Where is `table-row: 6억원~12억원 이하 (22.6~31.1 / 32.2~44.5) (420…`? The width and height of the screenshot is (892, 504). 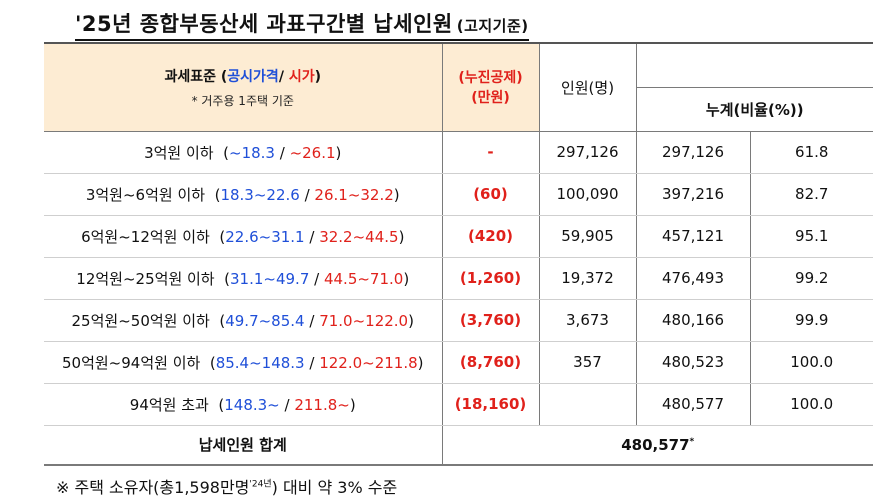
table-row: 6억원~12억원 이하 (22.6~31.1 / 32.2~44.5) (420… is located at coordinates (458, 236).